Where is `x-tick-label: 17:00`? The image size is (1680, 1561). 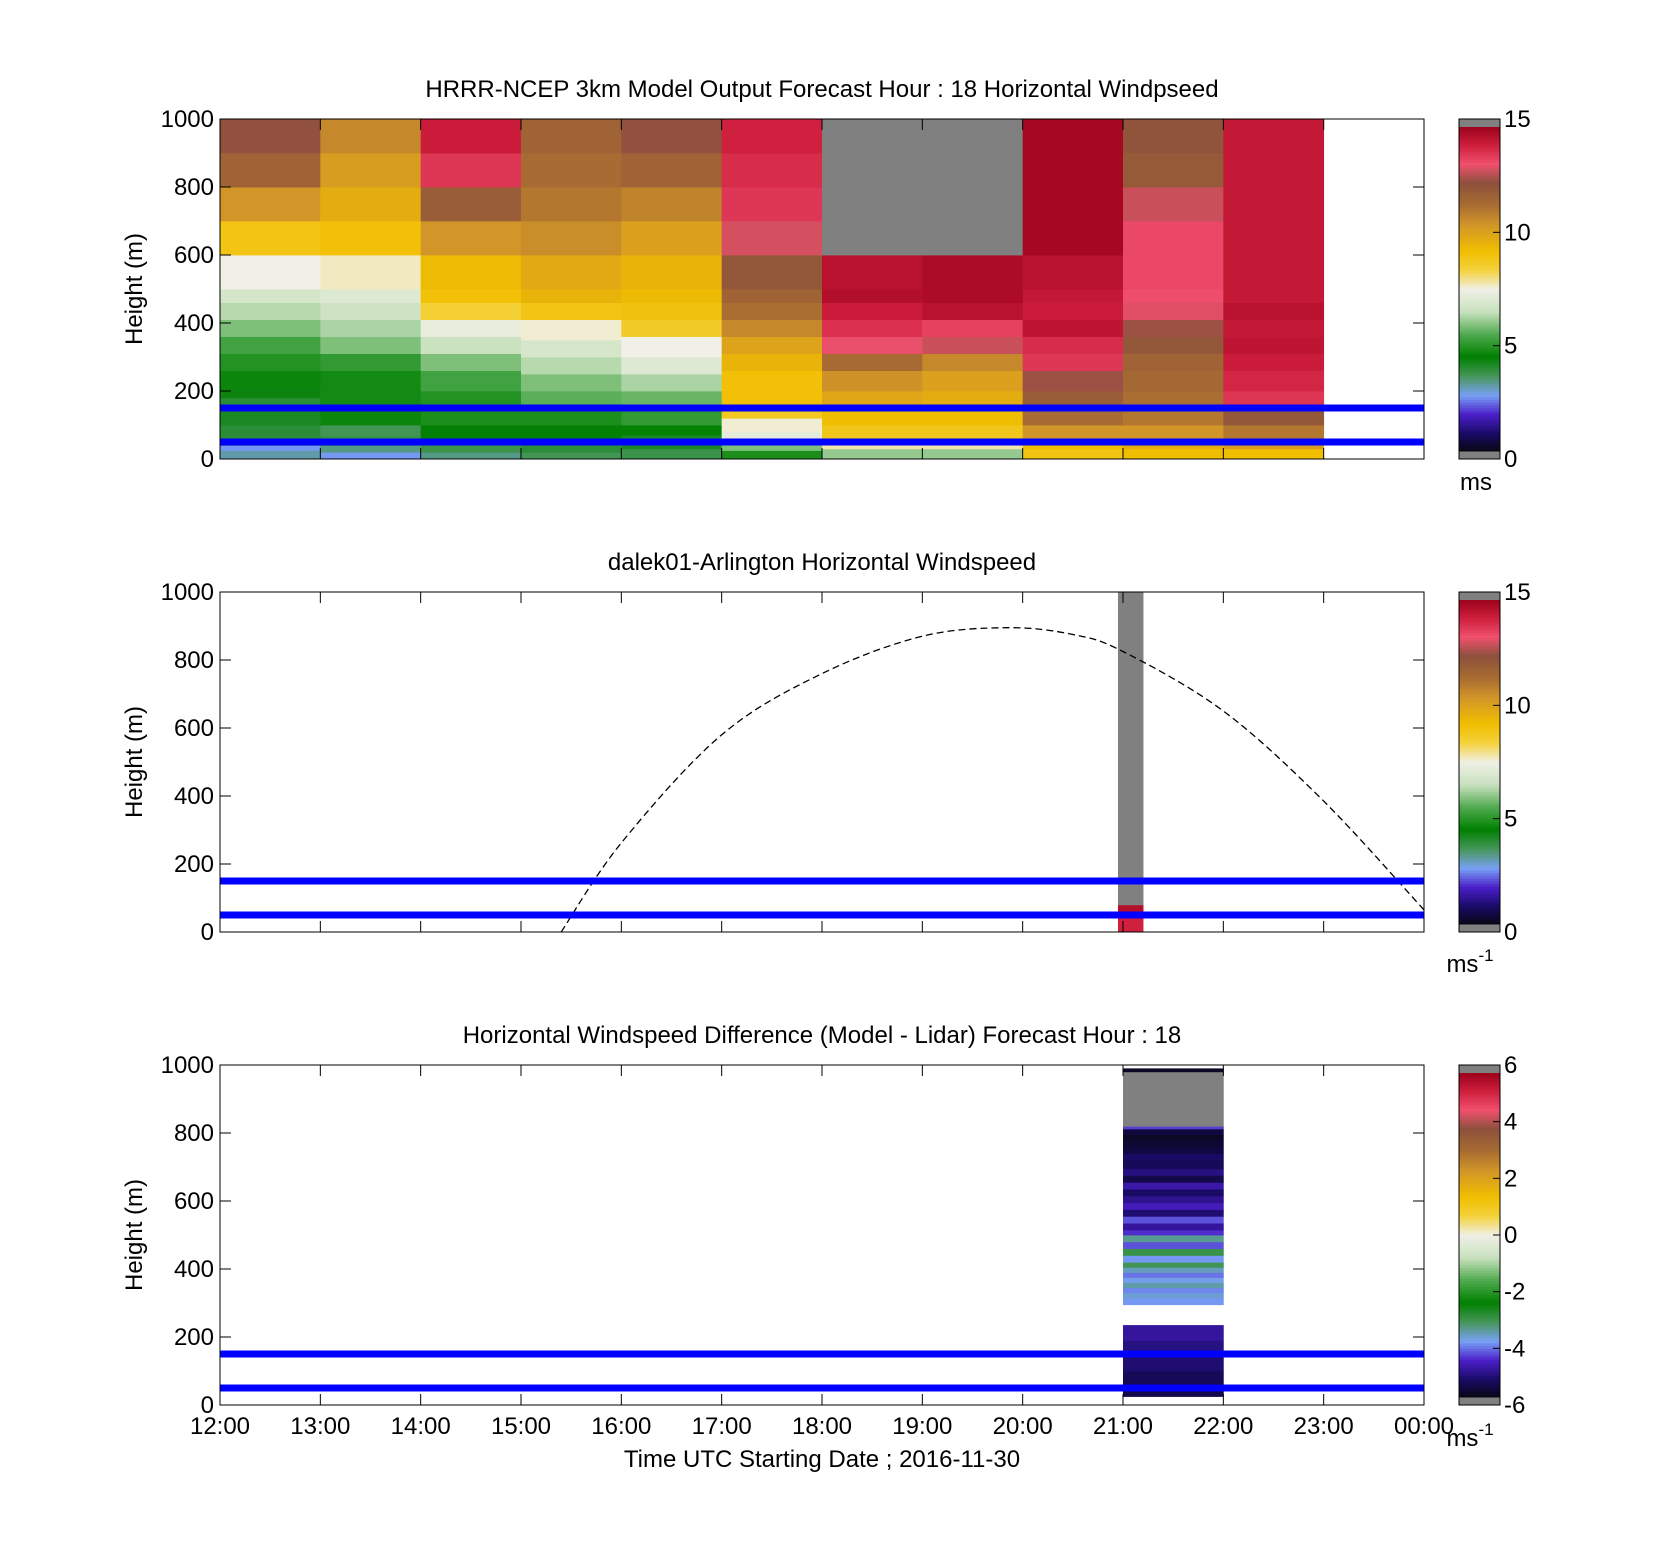
x-tick-label: 17:00 is located at coordinates (722, 1426).